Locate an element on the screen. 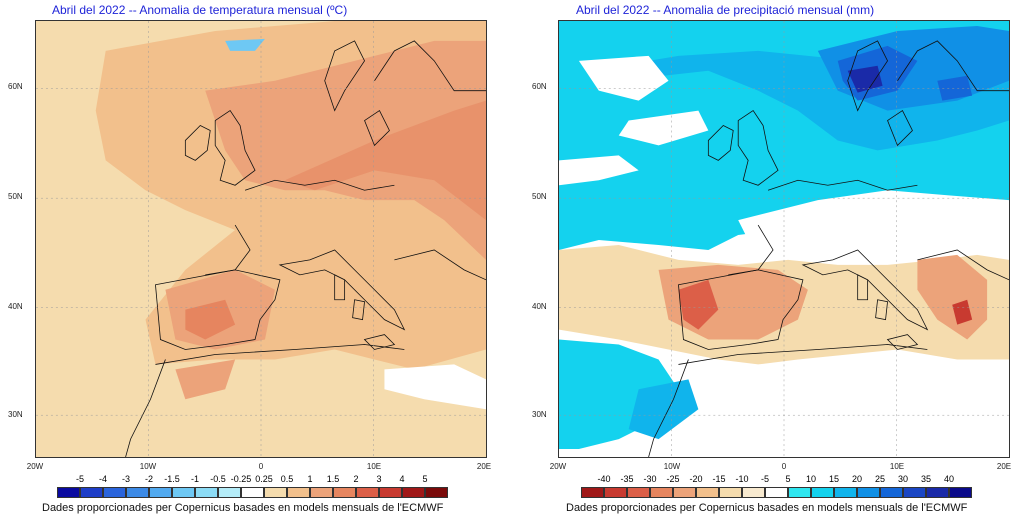 The height and width of the screenshot is (529, 1024). temperature-legend-label: -5 is located at coordinates (80, 479).